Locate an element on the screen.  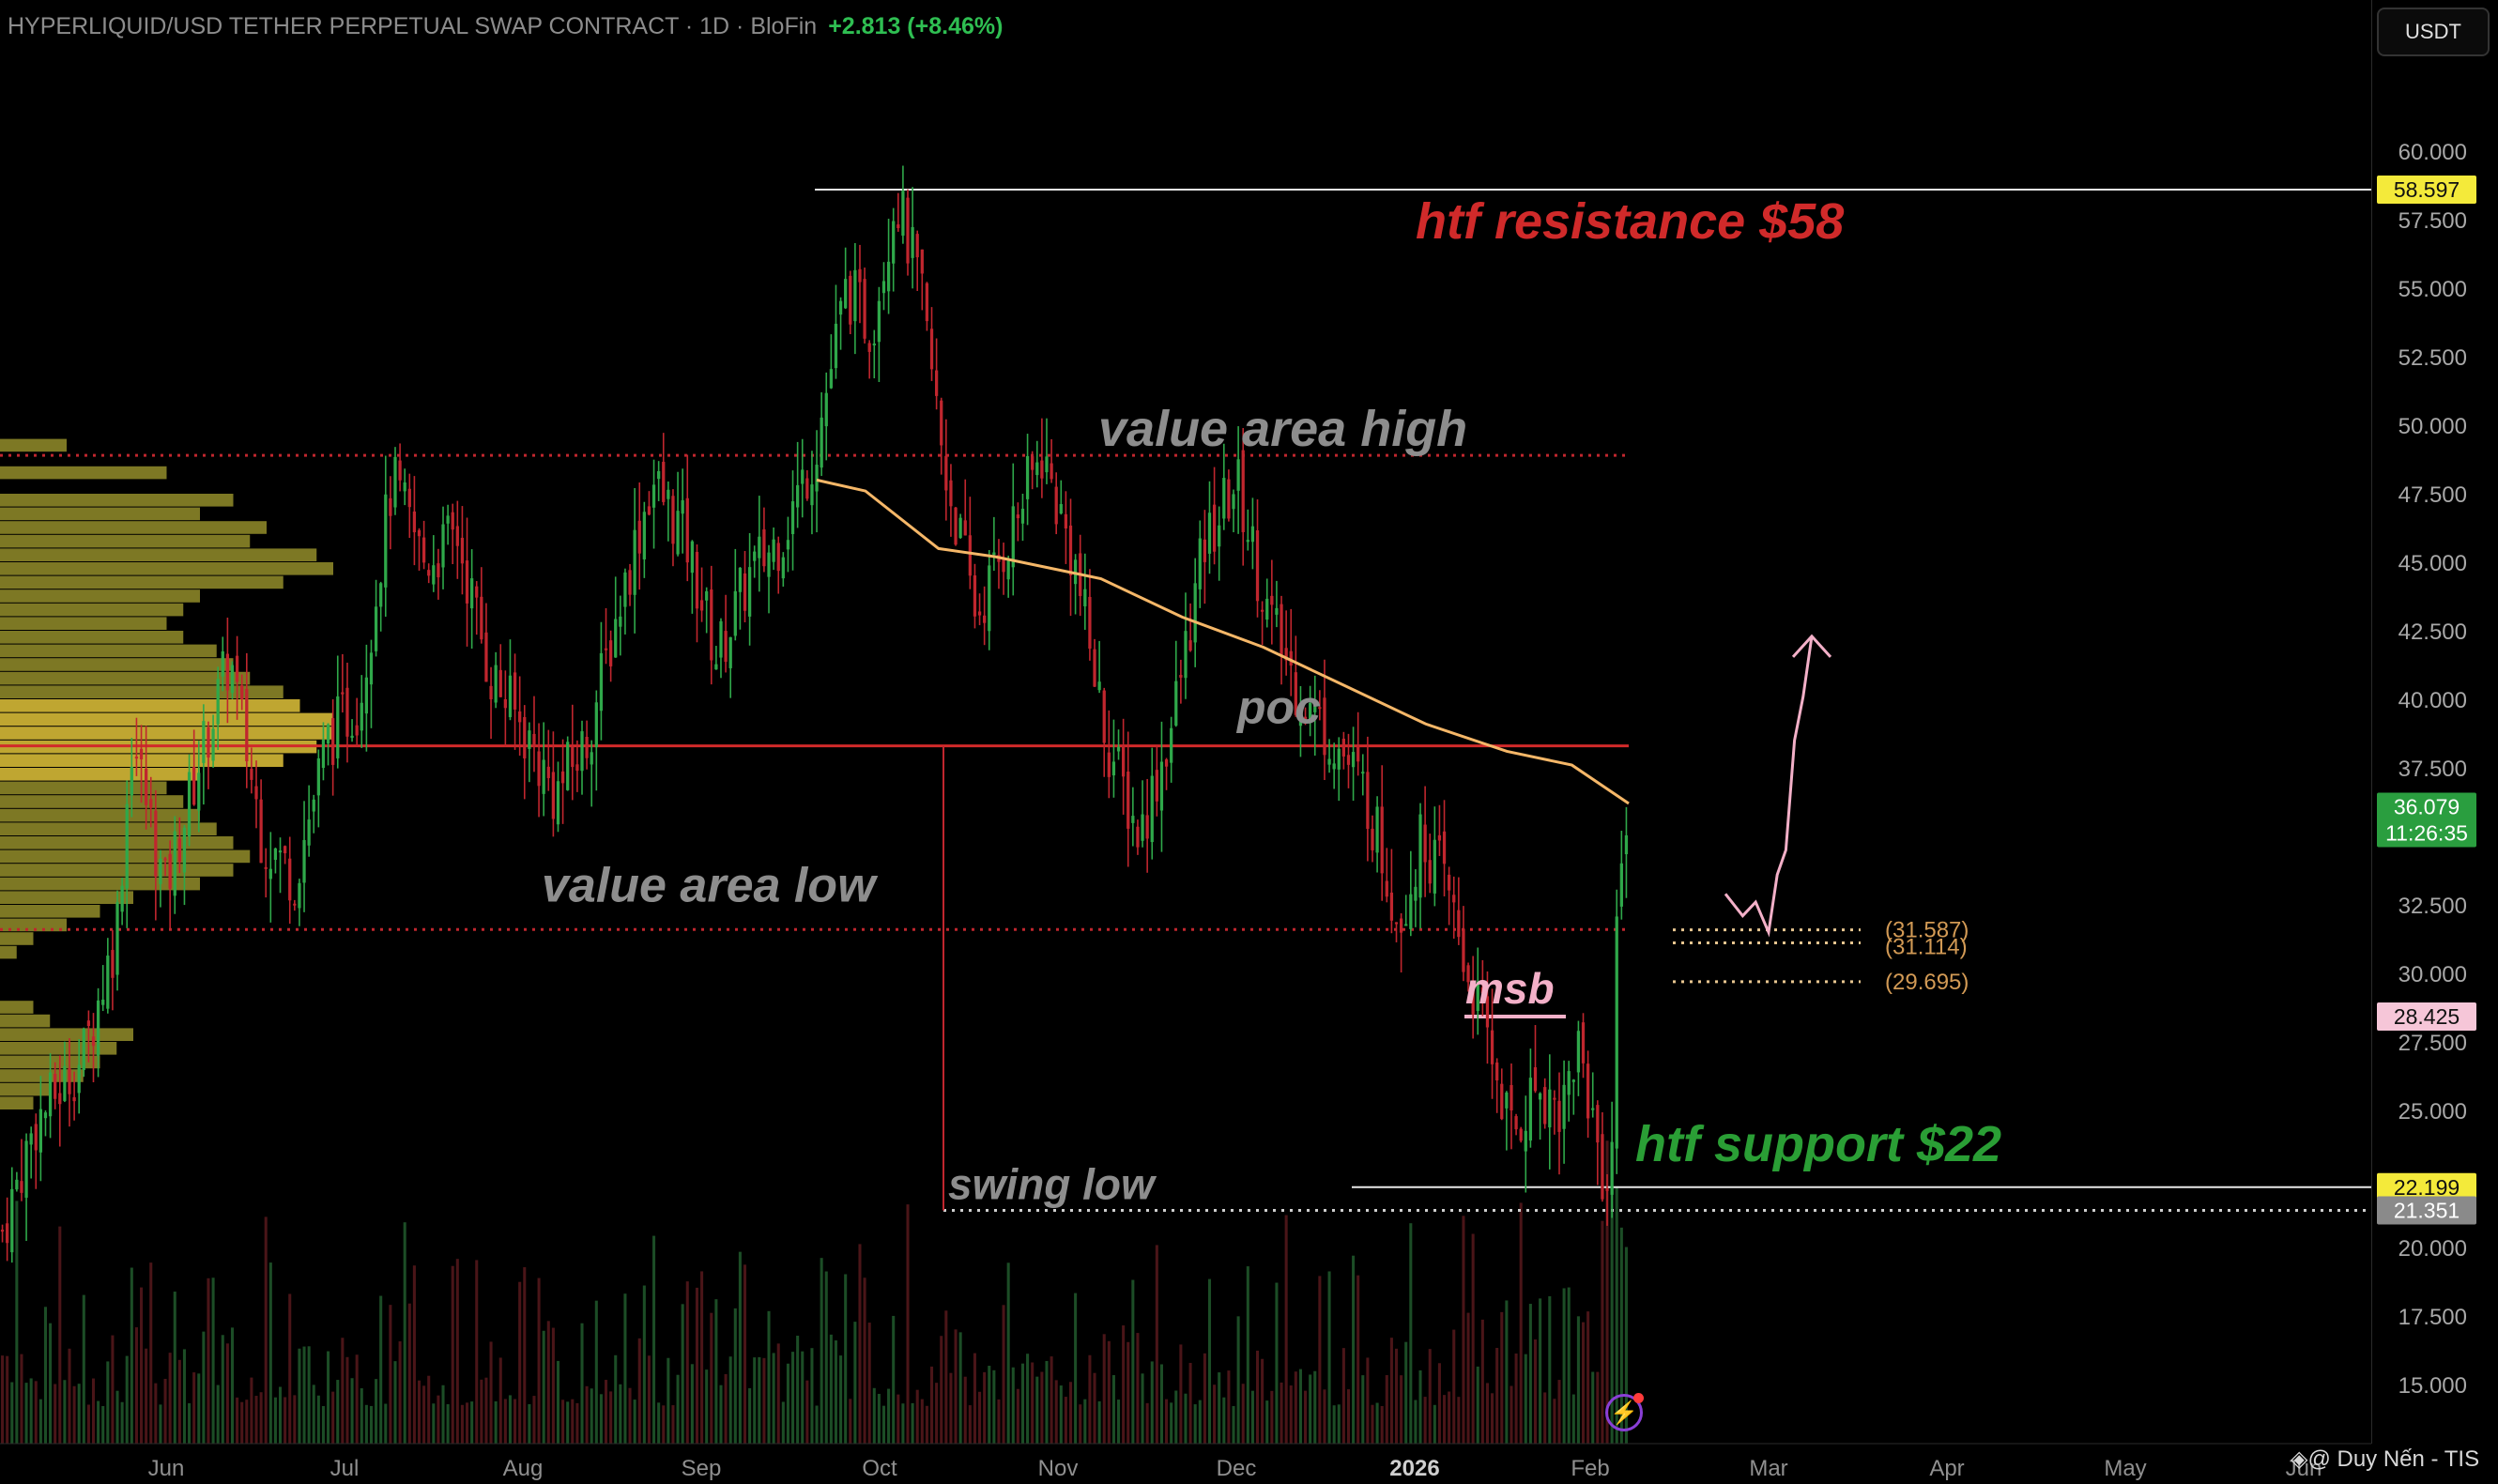
x-tick-label: 2026 is located at coordinates (1414, 1468).